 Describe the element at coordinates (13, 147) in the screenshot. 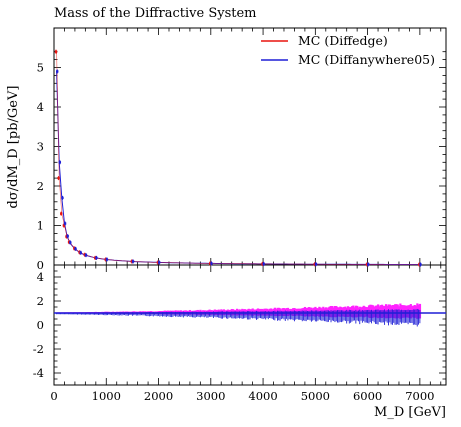

I see `y-axis-label: dσ/dM_D [pb/GeV]` at that location.